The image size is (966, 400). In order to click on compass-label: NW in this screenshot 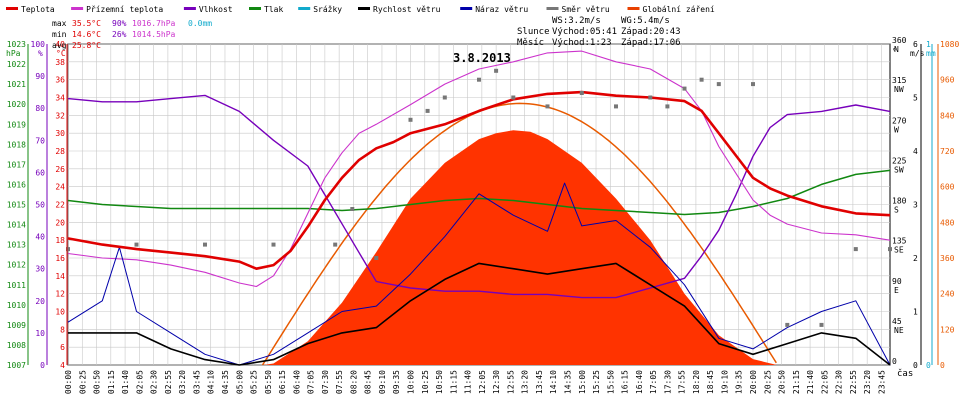, I will do `click(899, 89)`.